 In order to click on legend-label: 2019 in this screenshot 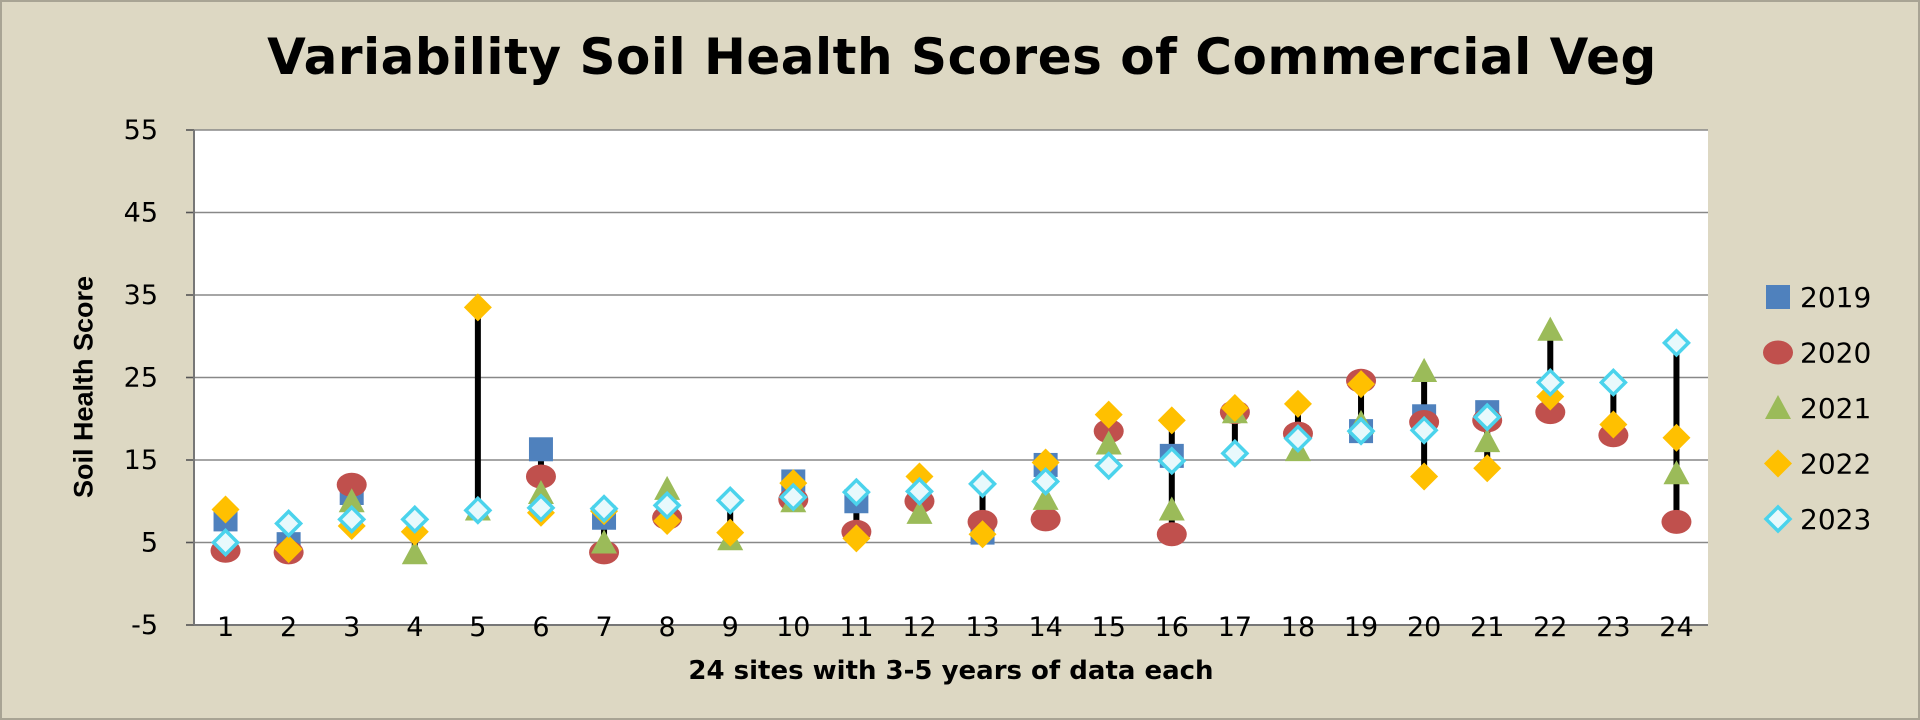, I will do `click(1835, 297)`.